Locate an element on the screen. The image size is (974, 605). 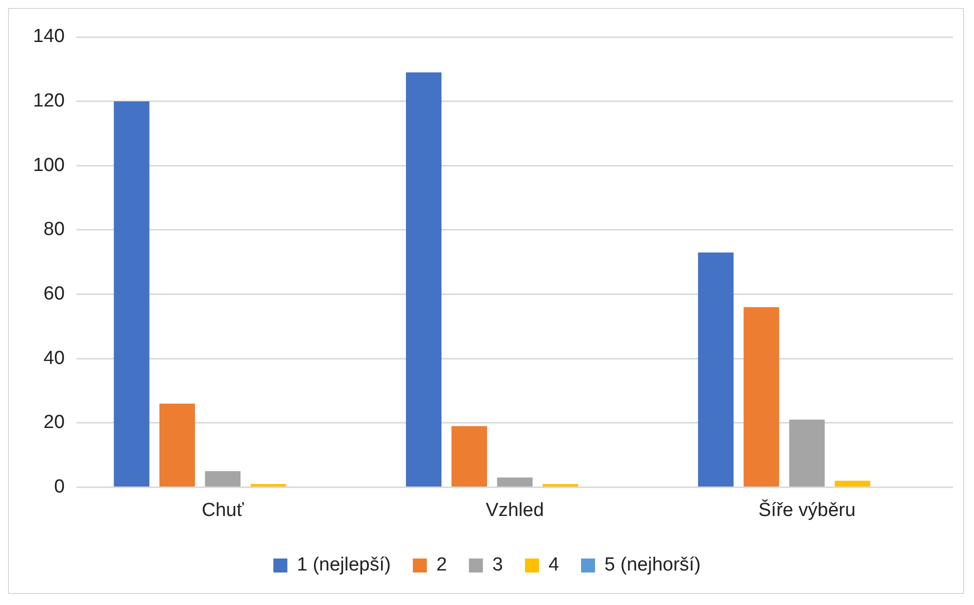
legend-label: 3 is located at coordinates (497, 565).